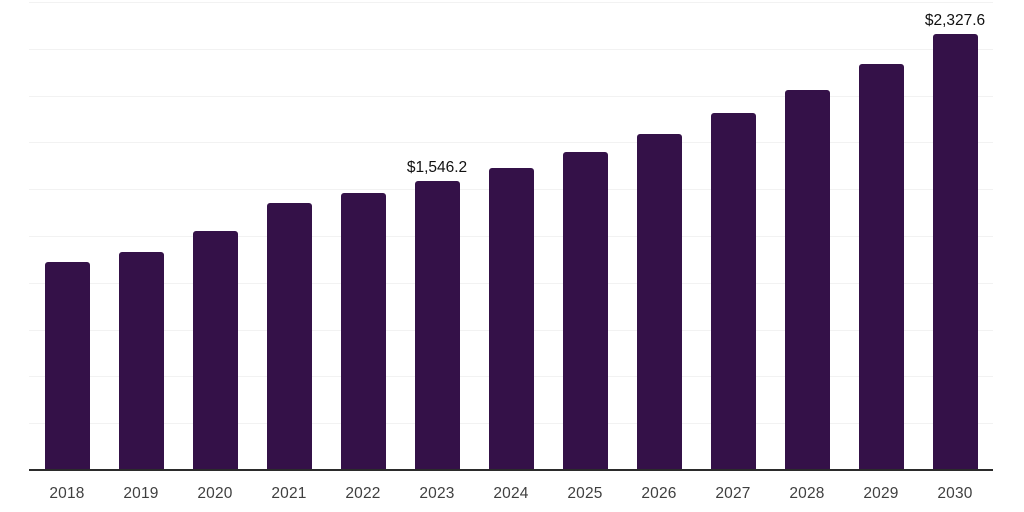 This screenshot has width=1024, height=512. I want to click on x-tick-label-2026: 2026, so click(659, 493).